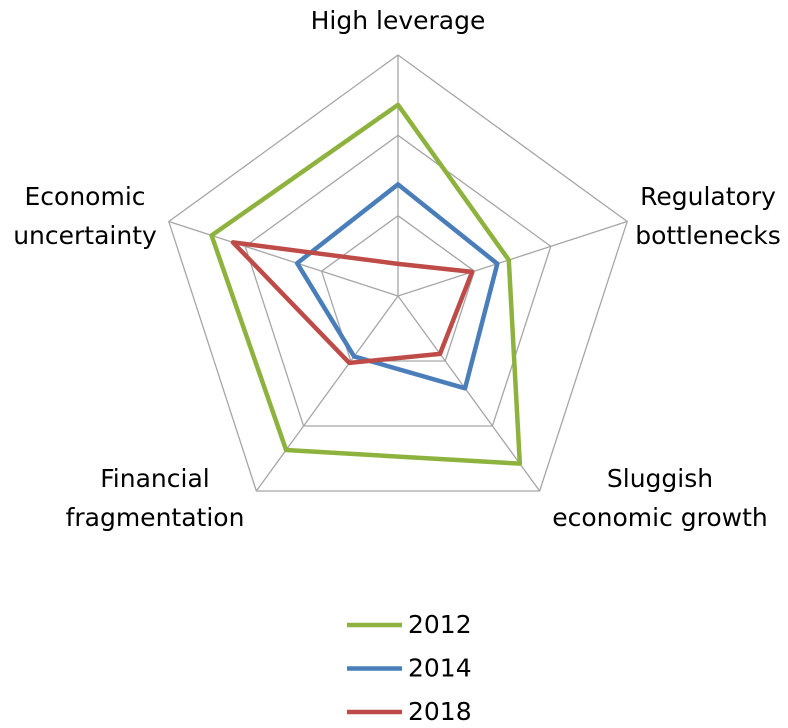  What do you see at coordinates (440, 711) in the screenshot?
I see `legend-label: 2018` at bounding box center [440, 711].